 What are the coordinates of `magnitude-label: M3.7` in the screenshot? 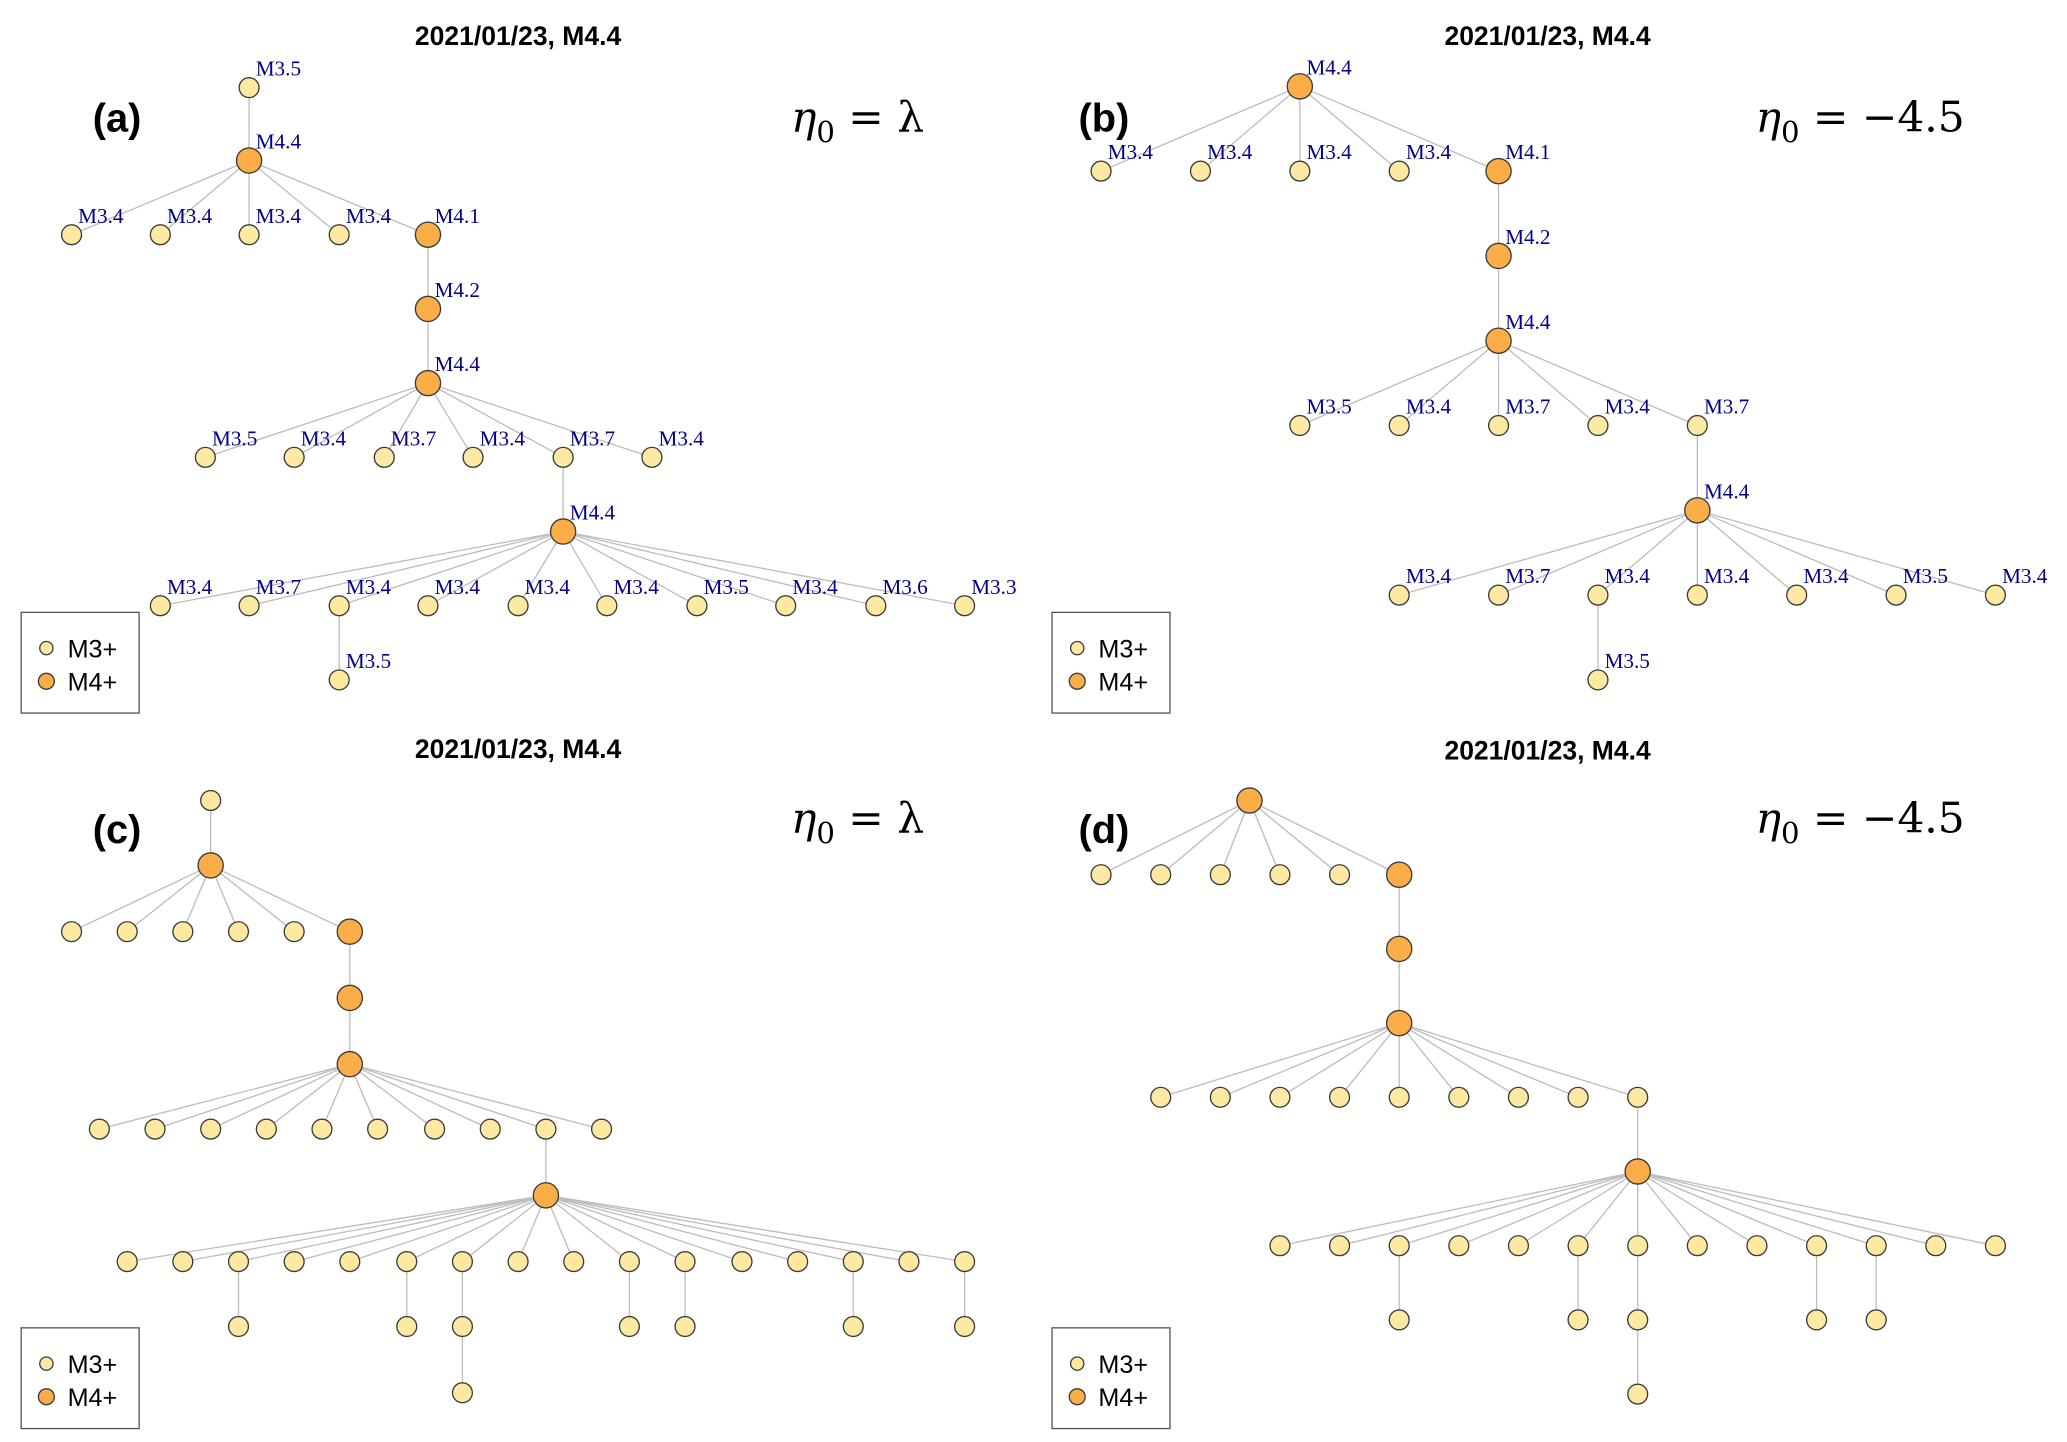 It's located at (413, 438).